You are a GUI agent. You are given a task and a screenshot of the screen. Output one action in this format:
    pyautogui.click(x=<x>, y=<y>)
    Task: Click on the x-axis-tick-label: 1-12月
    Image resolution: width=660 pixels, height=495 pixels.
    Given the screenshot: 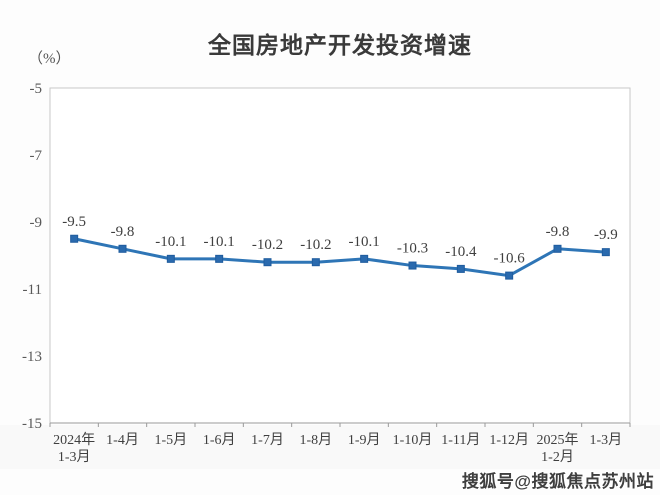 What is the action you would take?
    pyautogui.click(x=509, y=440)
    